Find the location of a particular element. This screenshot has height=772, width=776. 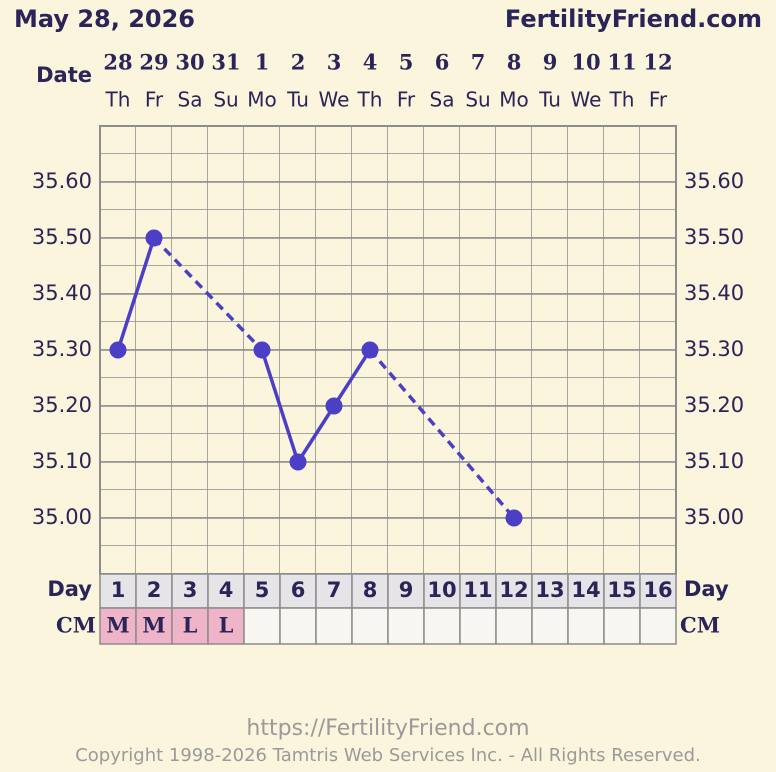

y-tick-label: 35.20 is located at coordinates (714, 405).